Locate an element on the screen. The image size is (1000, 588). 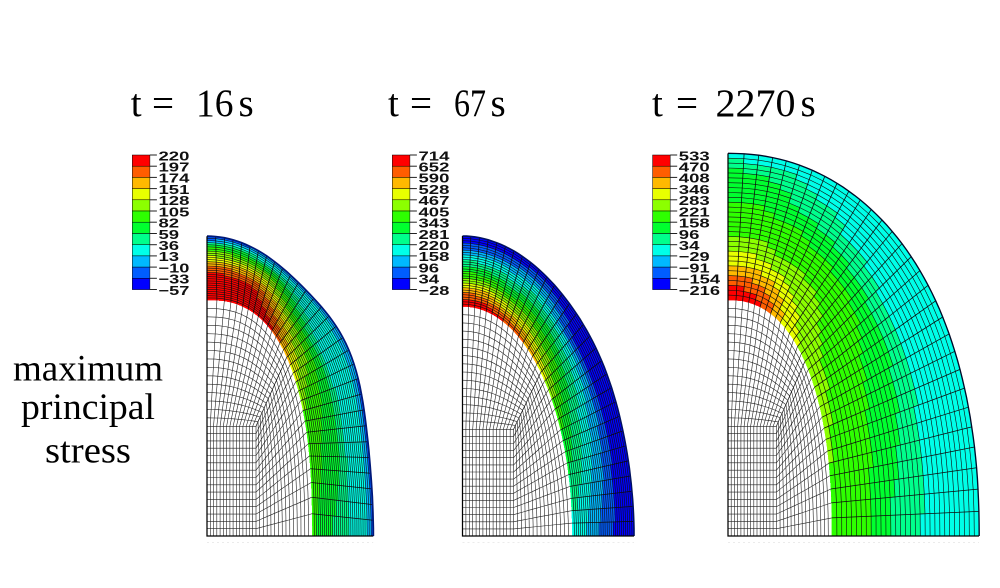
svg-text: 528 is located at coordinates (434, 189).